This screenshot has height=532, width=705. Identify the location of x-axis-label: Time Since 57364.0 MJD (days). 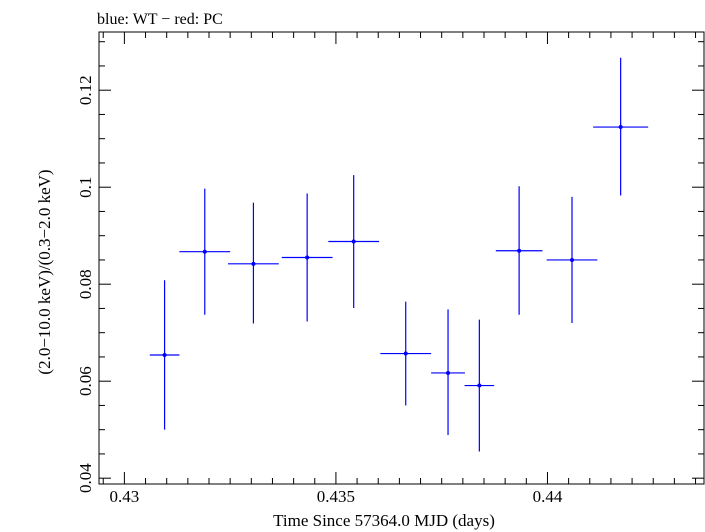
(384, 520).